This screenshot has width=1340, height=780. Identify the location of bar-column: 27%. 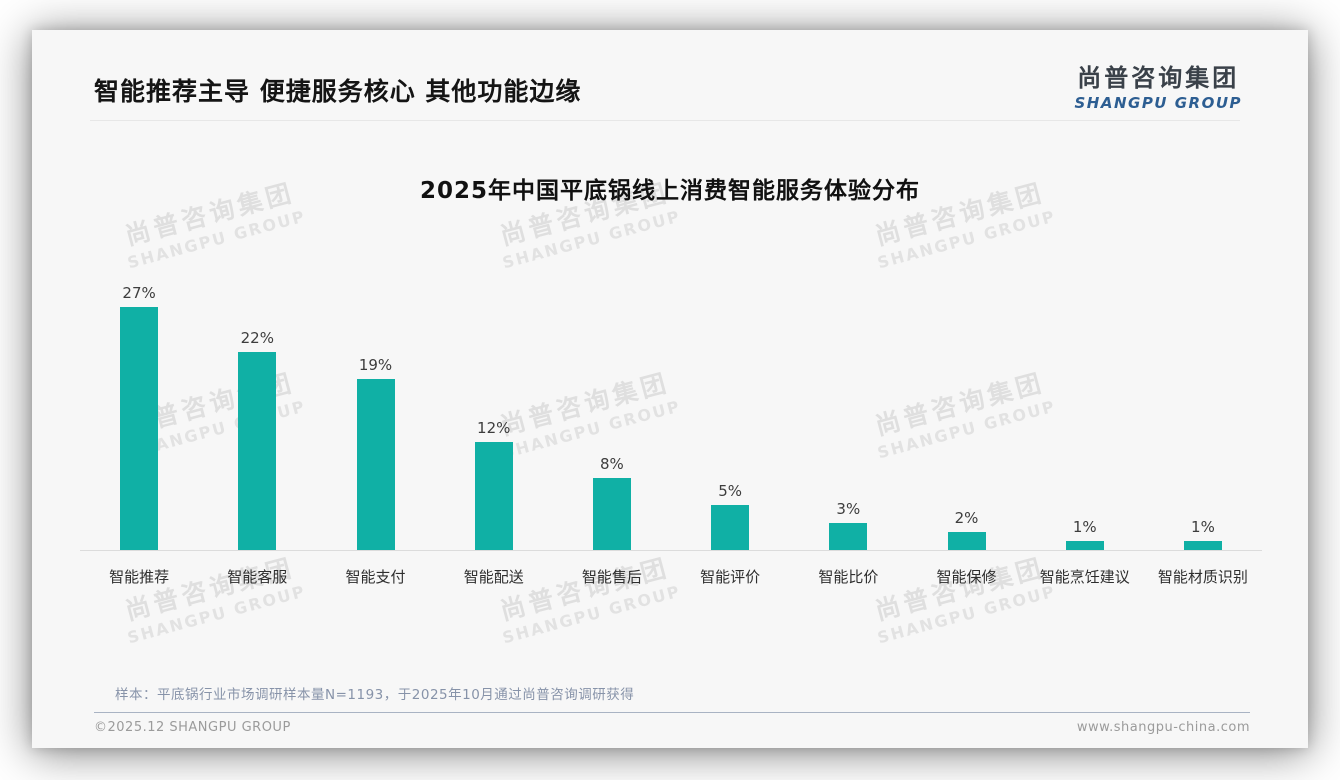
(139, 290).